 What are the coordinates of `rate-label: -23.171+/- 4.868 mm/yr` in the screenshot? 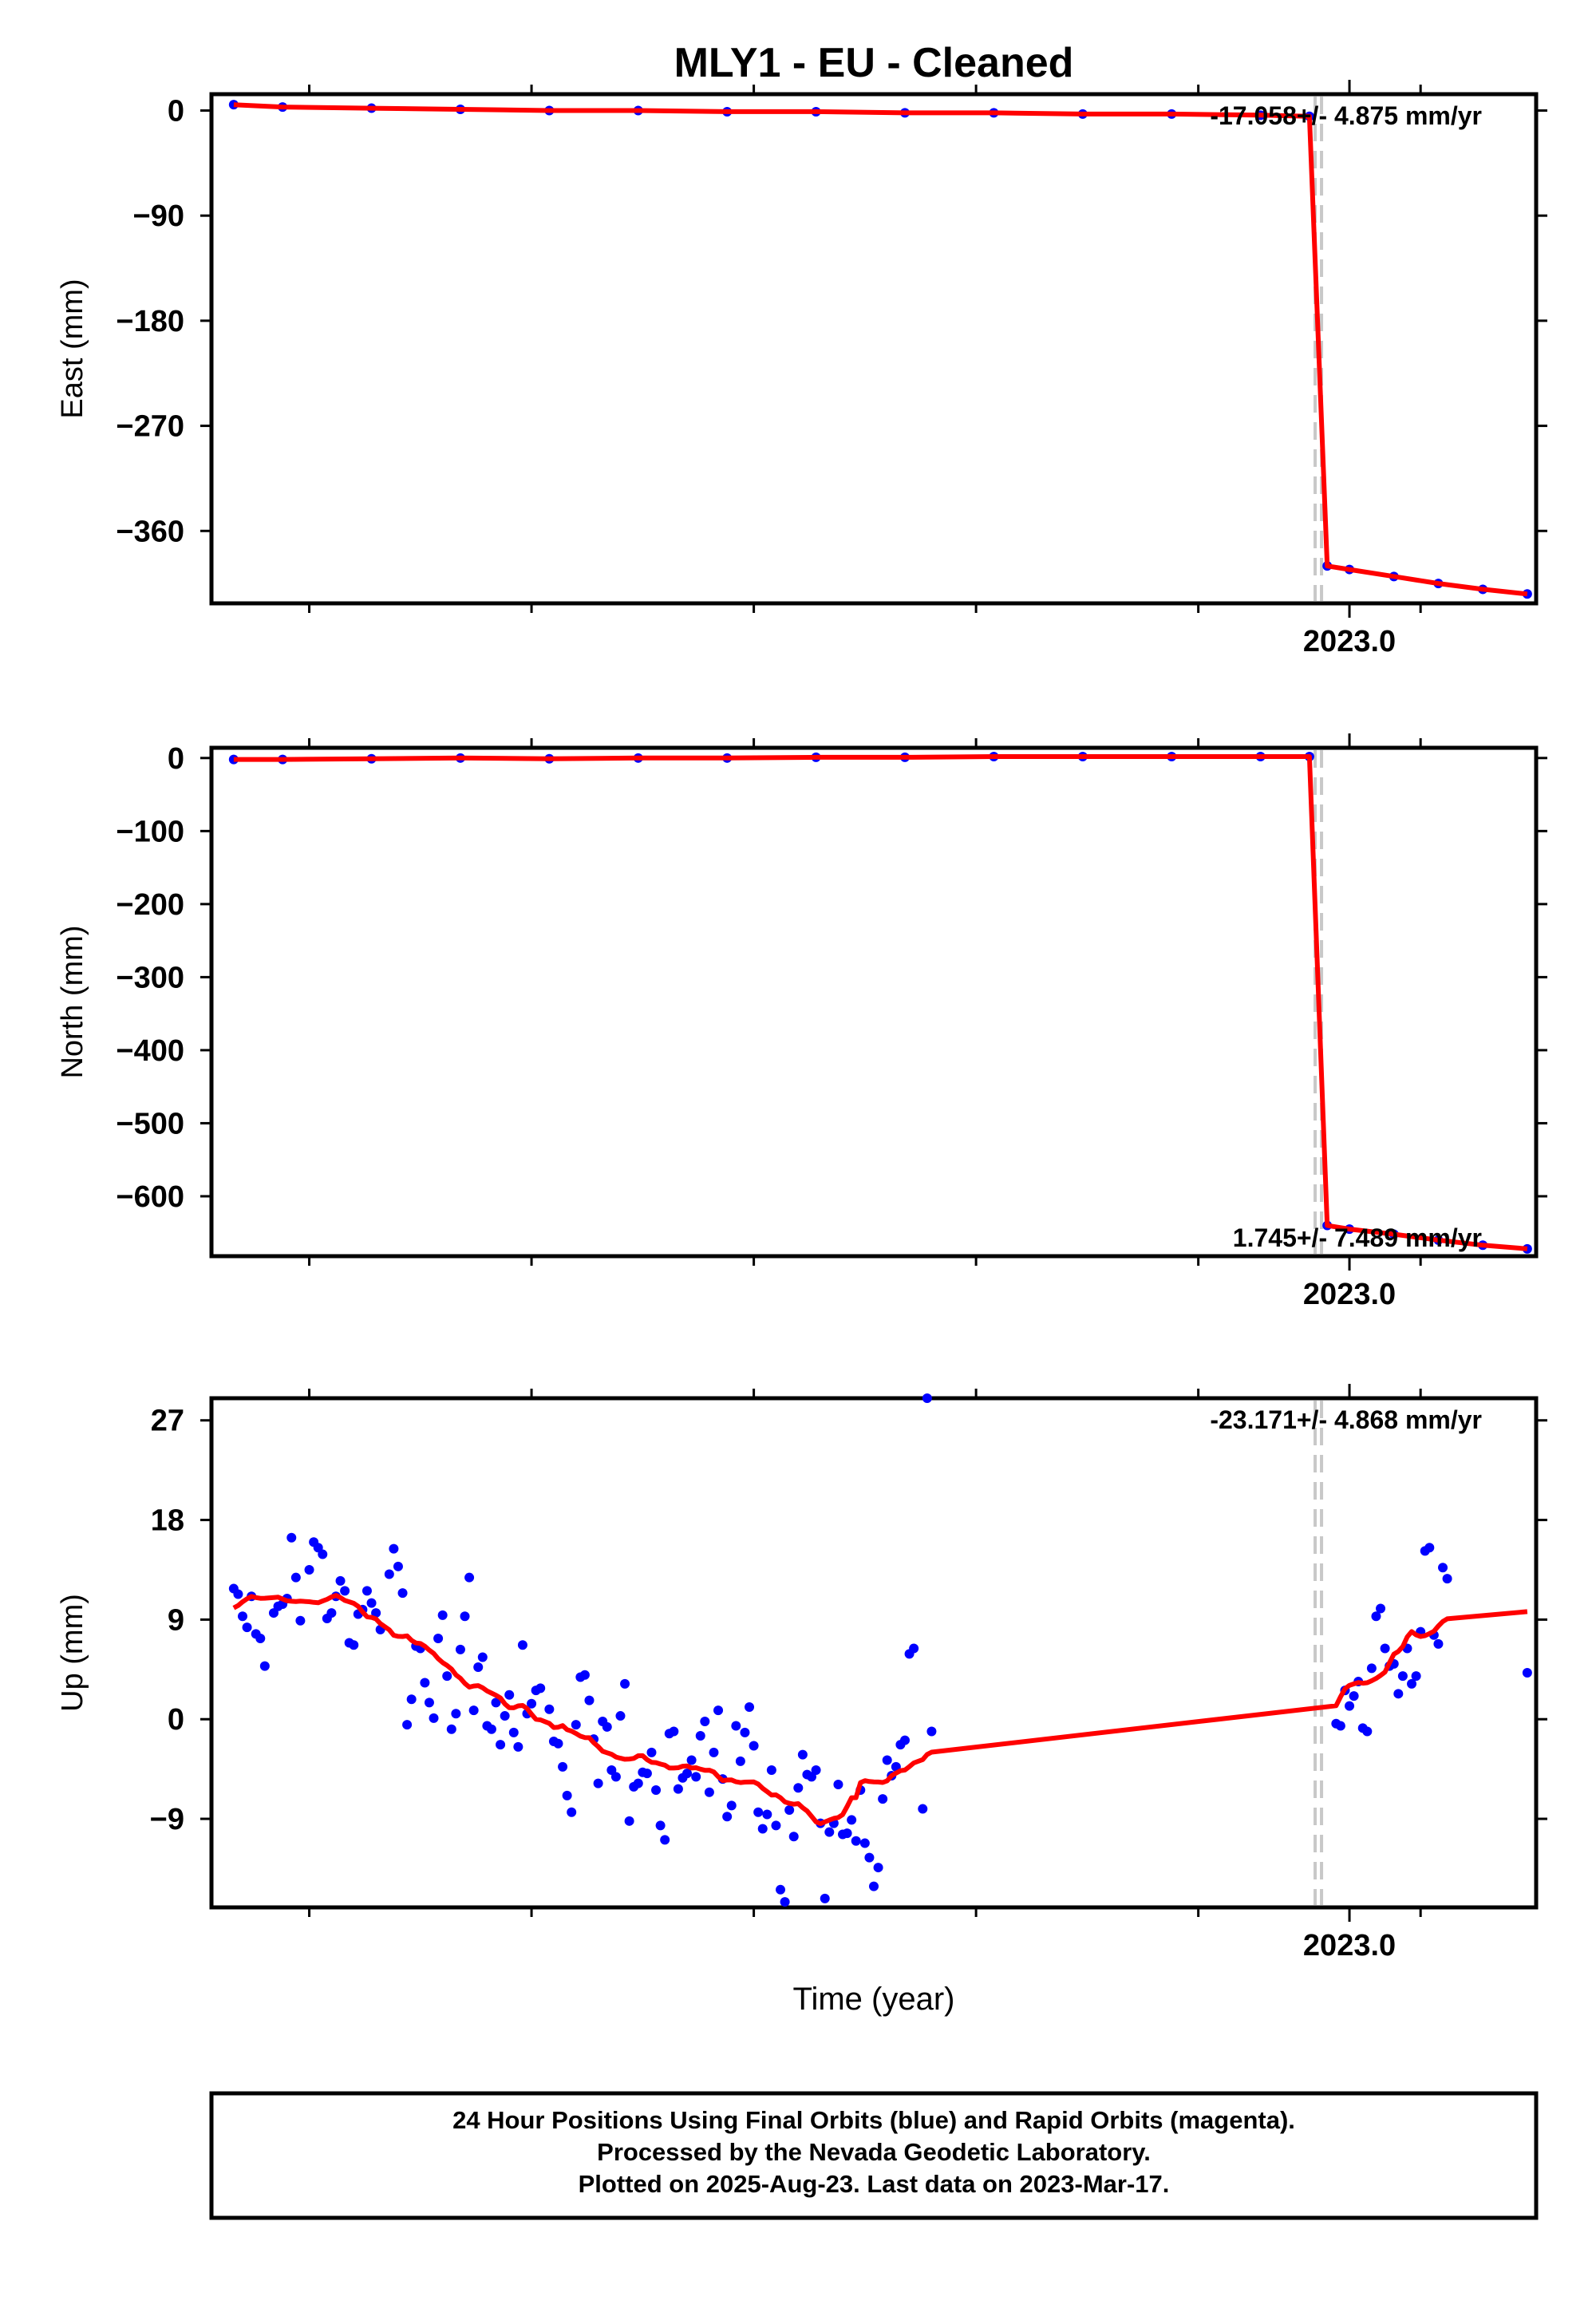 It's located at (1346, 1419).